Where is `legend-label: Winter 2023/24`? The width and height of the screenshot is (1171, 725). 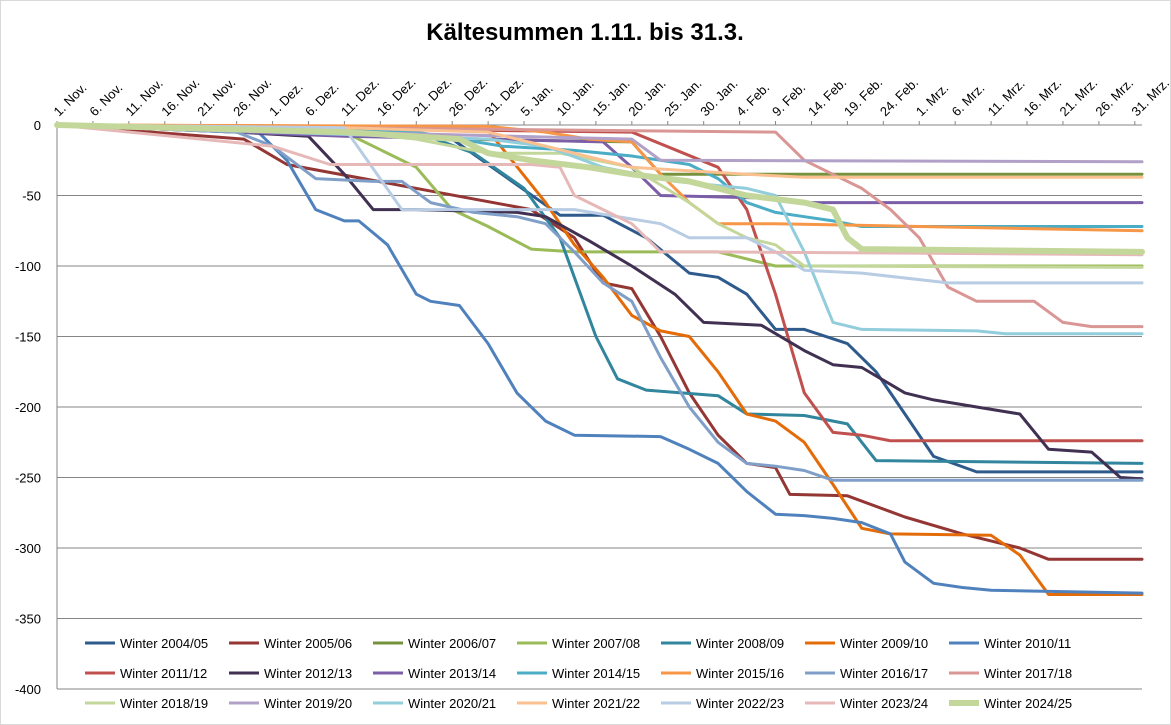
legend-label: Winter 2023/24 is located at coordinates (884, 703).